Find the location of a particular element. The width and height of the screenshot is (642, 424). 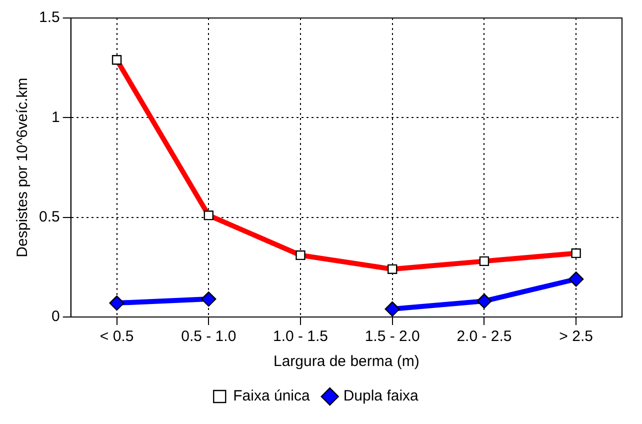

x-tick-label: 0.5 - 1.0 is located at coordinates (208, 337).